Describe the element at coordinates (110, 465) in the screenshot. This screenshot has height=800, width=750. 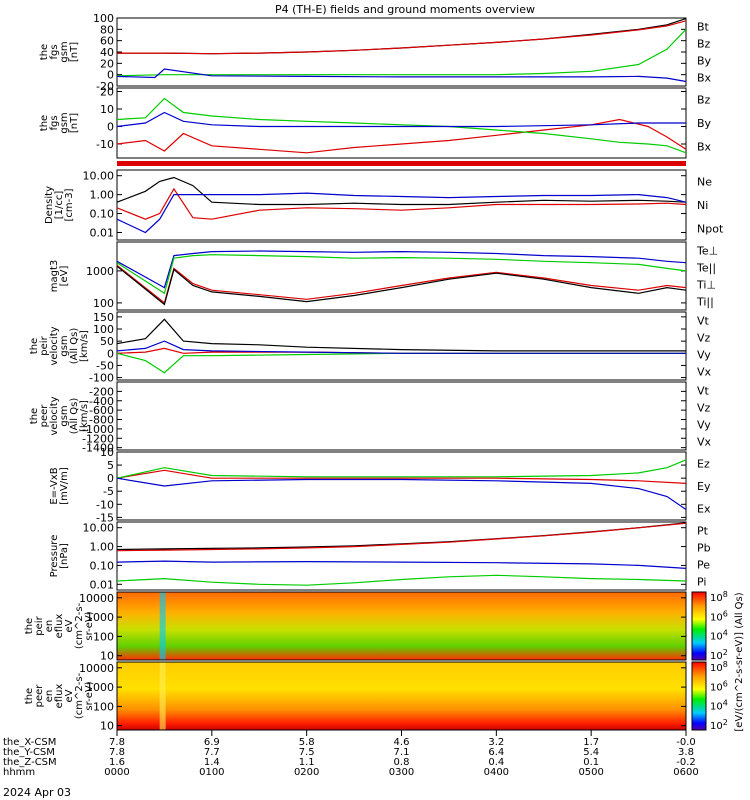
I see `y-tick-label: 5` at that location.